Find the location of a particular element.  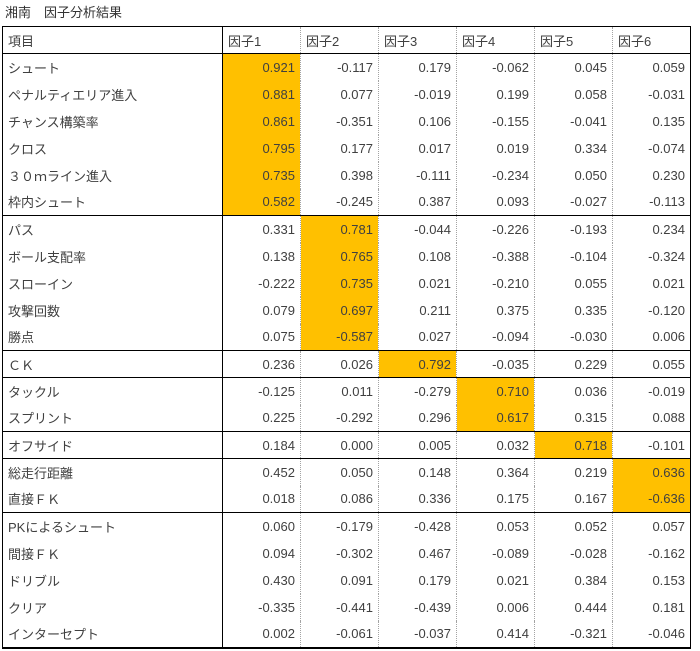

value-cell: -0.292 is located at coordinates (339, 418).